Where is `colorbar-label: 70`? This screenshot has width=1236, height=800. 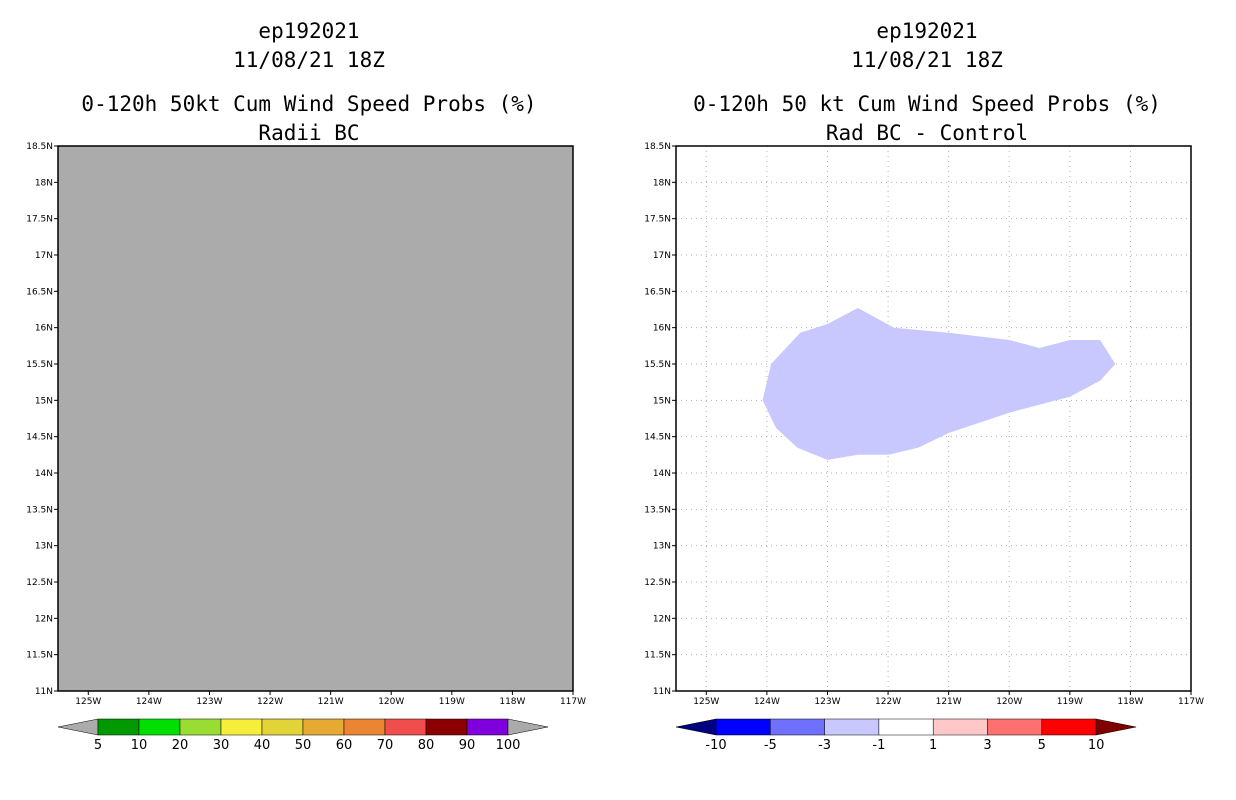
colorbar-label: 70 is located at coordinates (385, 745).